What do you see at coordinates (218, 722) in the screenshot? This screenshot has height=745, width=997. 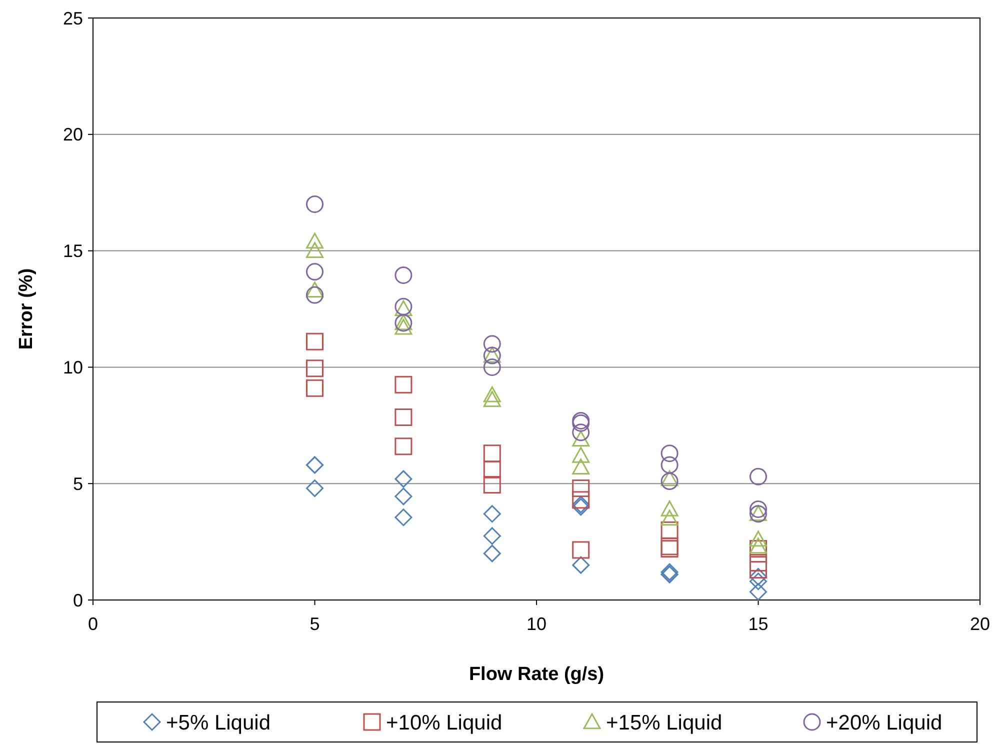 I see `legend-label: +5% Liquid` at bounding box center [218, 722].